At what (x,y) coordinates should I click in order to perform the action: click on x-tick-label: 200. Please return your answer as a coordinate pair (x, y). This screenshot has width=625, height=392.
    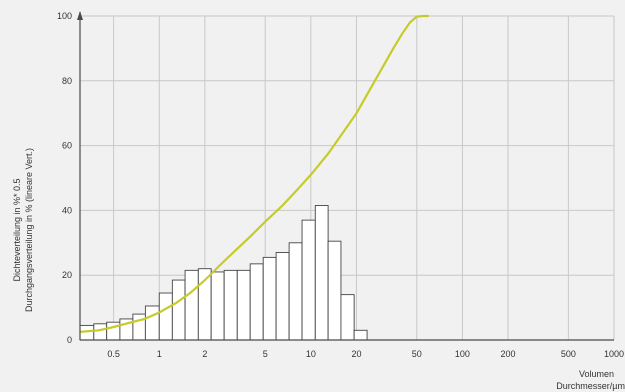
    Looking at the image, I should click on (508, 354).